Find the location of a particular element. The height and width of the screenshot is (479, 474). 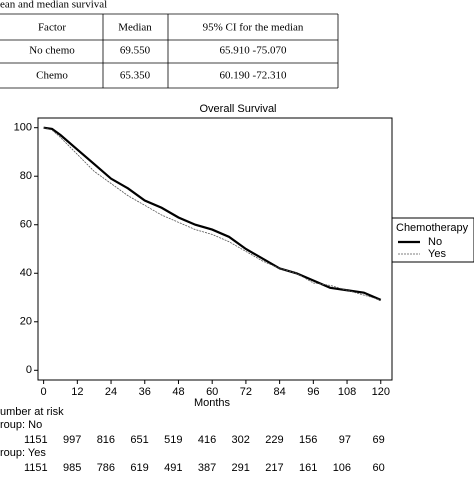

risk-count: 985 is located at coordinates (72, 468).